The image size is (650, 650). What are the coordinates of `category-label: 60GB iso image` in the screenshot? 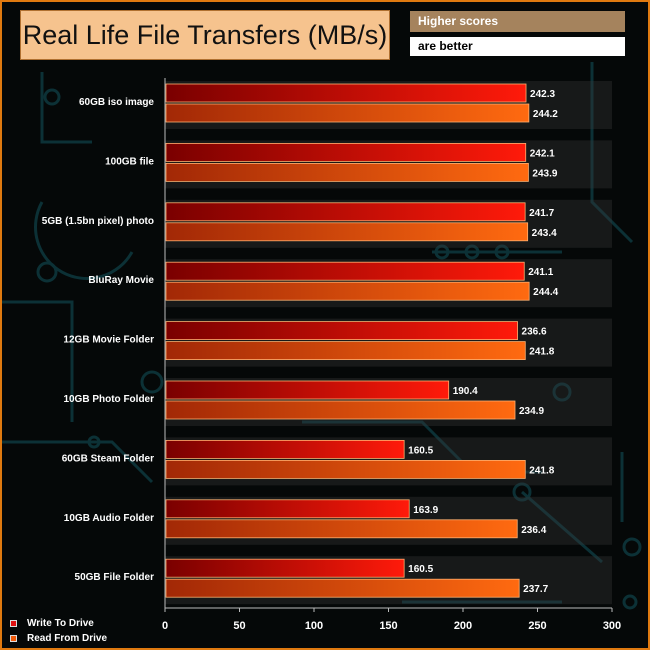 It's located at (116, 102).